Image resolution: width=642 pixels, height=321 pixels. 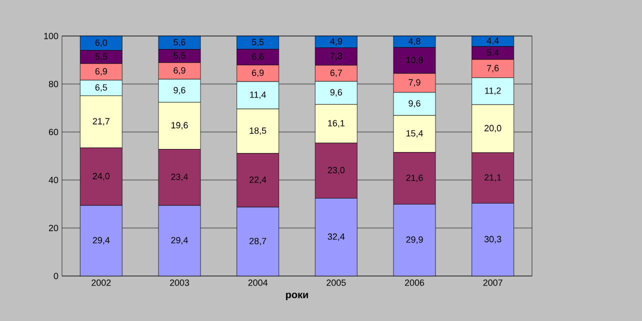 What do you see at coordinates (414, 240) in the screenshot?
I see `data-label: 29,9` at bounding box center [414, 240].